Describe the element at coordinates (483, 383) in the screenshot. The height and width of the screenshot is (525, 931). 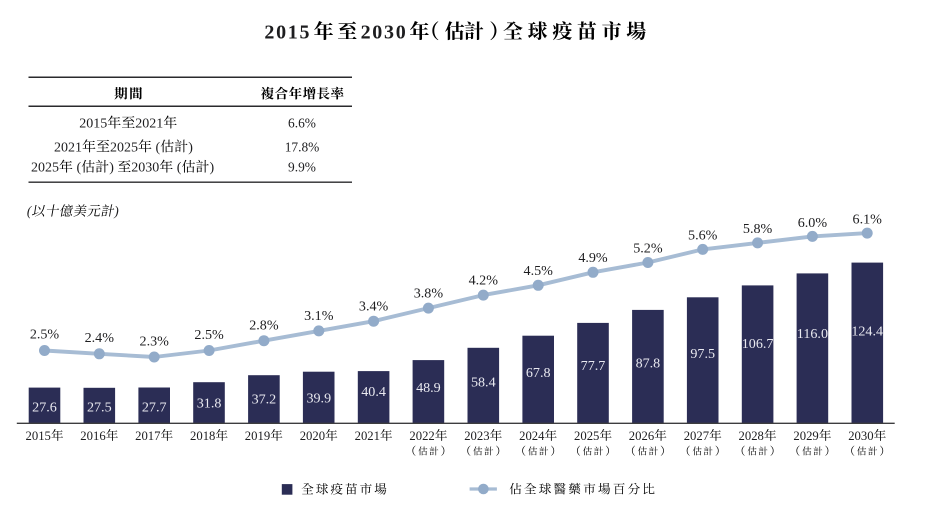
I see `svg-text: 58.4` at that location.